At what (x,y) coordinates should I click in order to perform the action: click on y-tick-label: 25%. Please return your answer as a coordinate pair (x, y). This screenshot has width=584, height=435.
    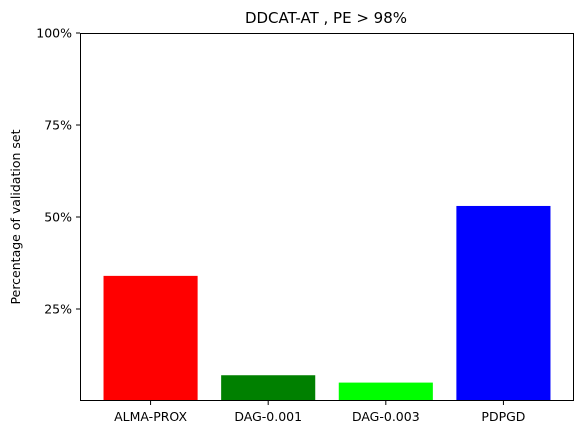
    Looking at the image, I should click on (58, 309).